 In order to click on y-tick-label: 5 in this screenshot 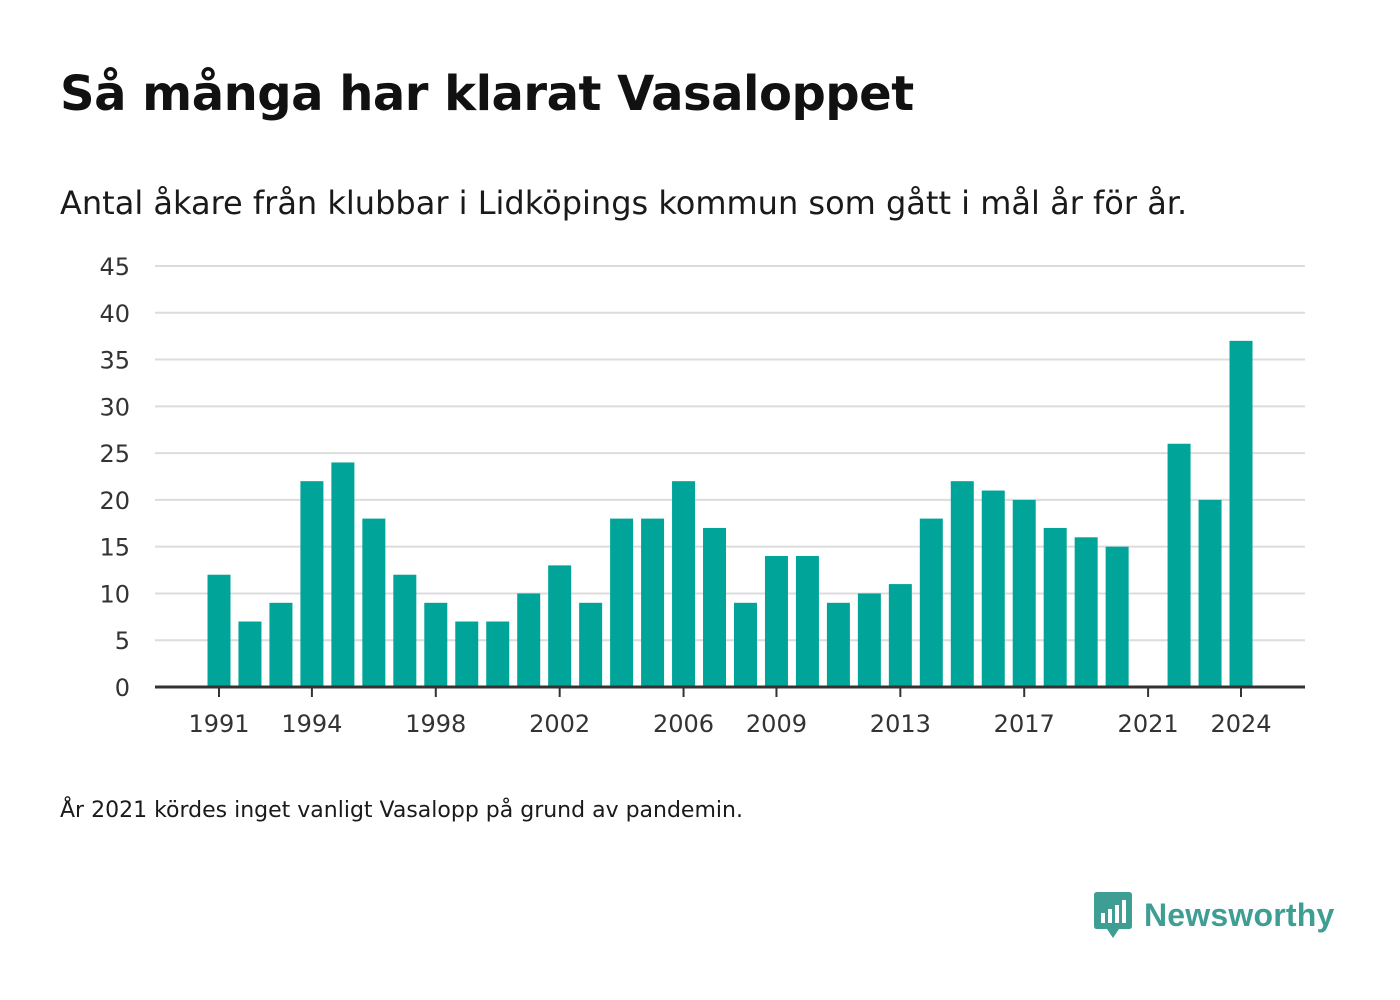, I will do `click(122, 641)`.